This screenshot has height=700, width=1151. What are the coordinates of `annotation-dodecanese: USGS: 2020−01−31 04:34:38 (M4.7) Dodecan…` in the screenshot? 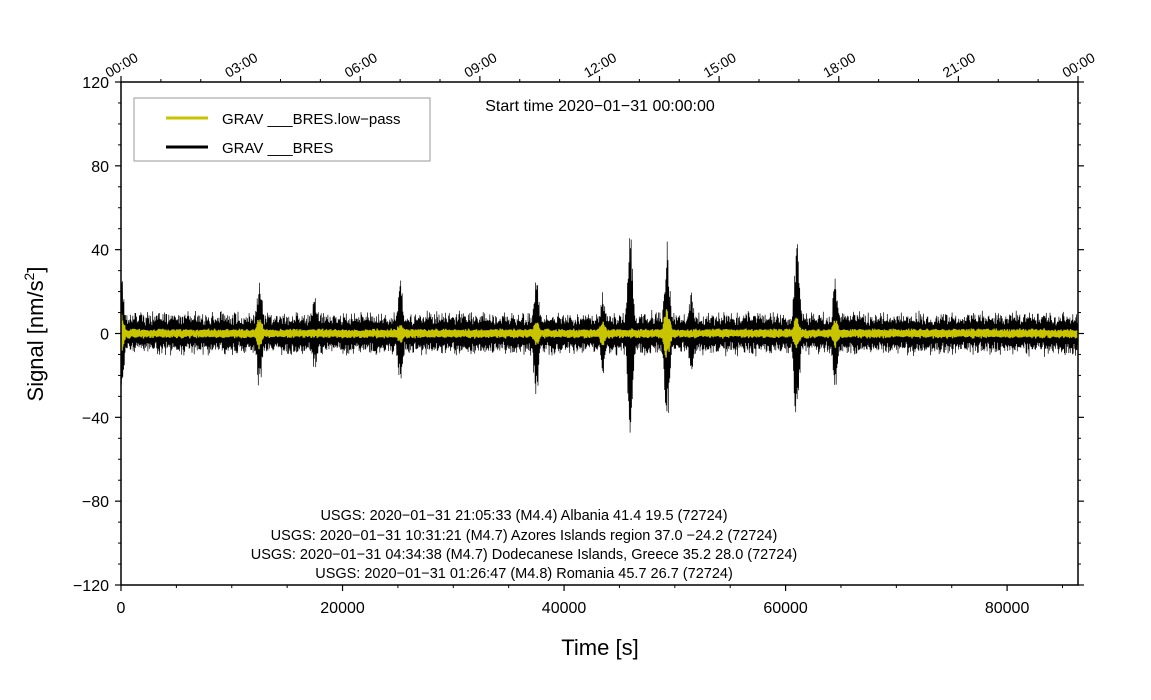 It's located at (524, 555).